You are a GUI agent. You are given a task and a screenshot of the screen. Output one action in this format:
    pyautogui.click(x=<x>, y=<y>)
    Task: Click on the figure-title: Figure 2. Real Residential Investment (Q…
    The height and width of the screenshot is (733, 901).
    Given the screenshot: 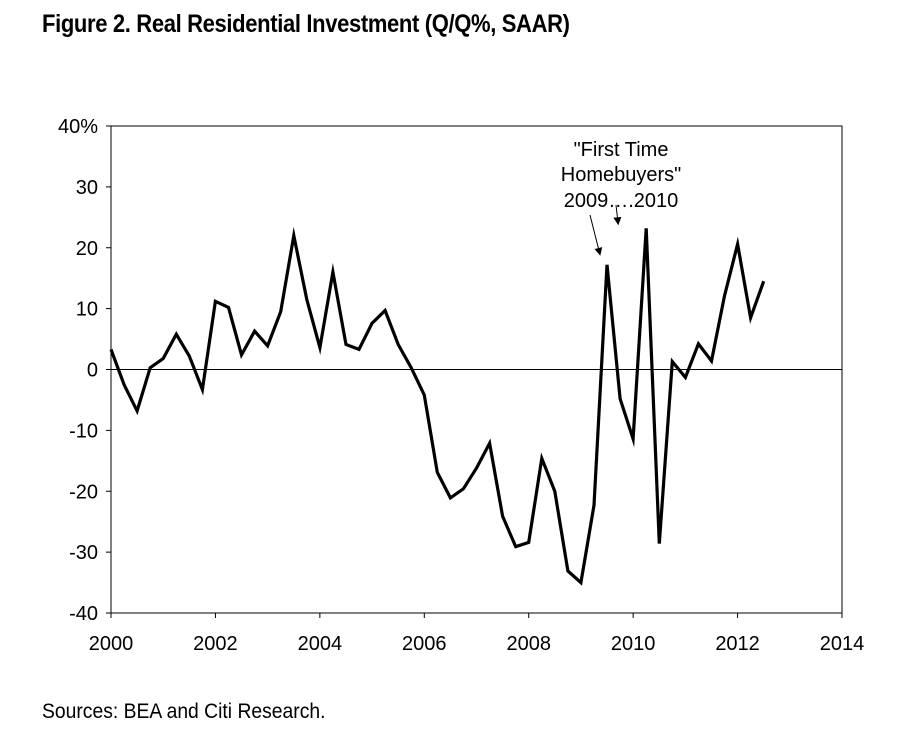 What is the action you would take?
    pyautogui.click(x=306, y=24)
    